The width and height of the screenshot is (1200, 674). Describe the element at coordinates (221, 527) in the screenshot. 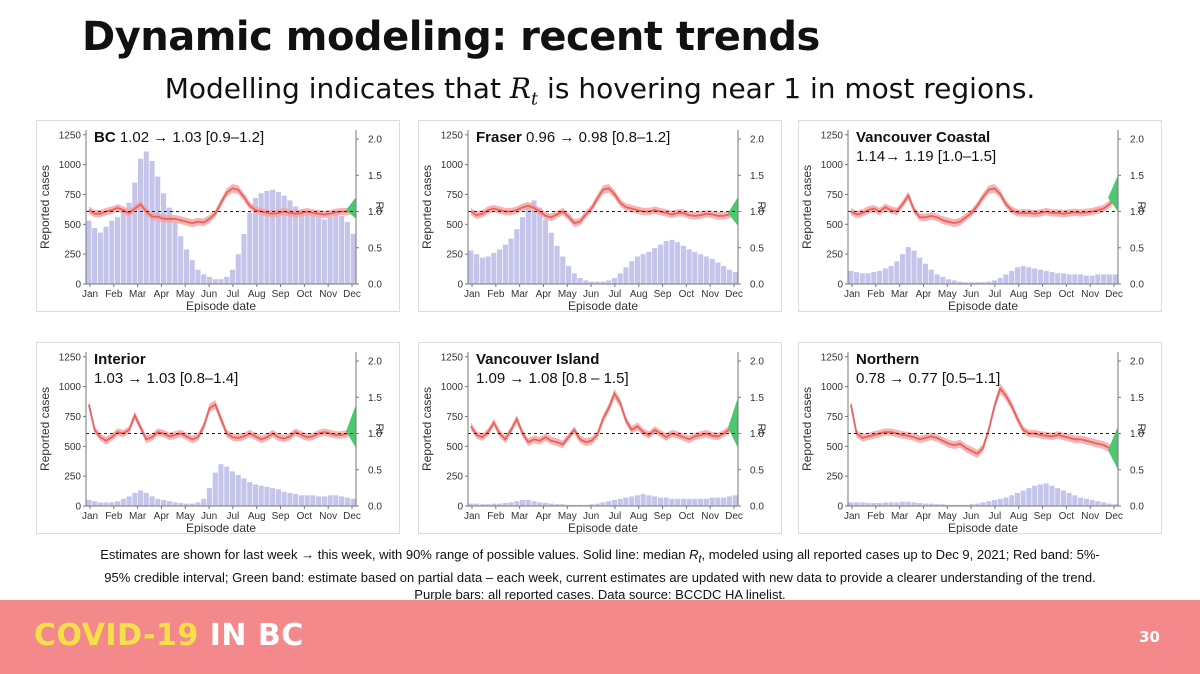

I see `x-axis-title: Episode date` at that location.